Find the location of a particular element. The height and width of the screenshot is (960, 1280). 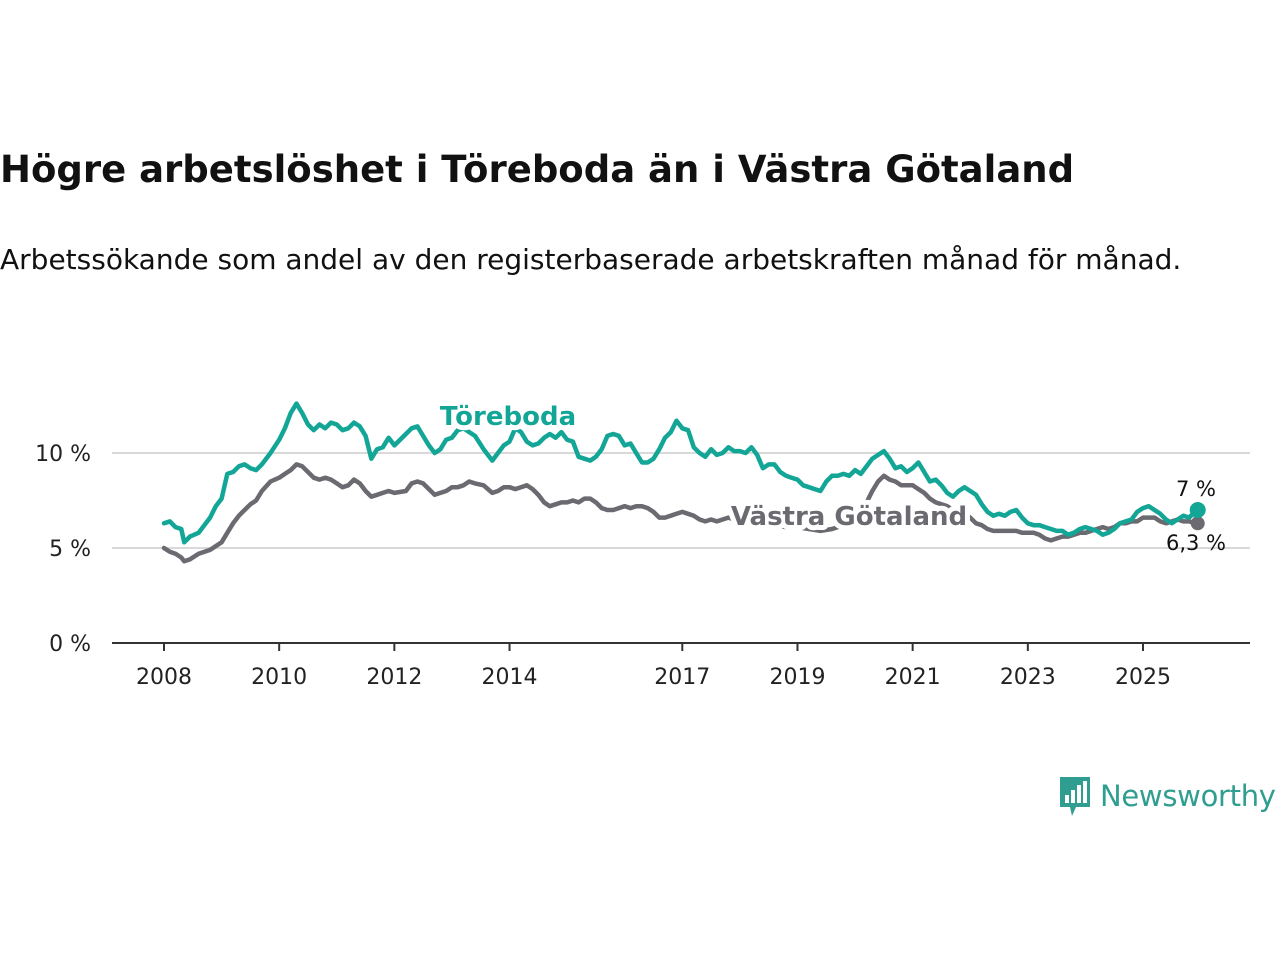

series-lines is located at coordinates (680, 482).